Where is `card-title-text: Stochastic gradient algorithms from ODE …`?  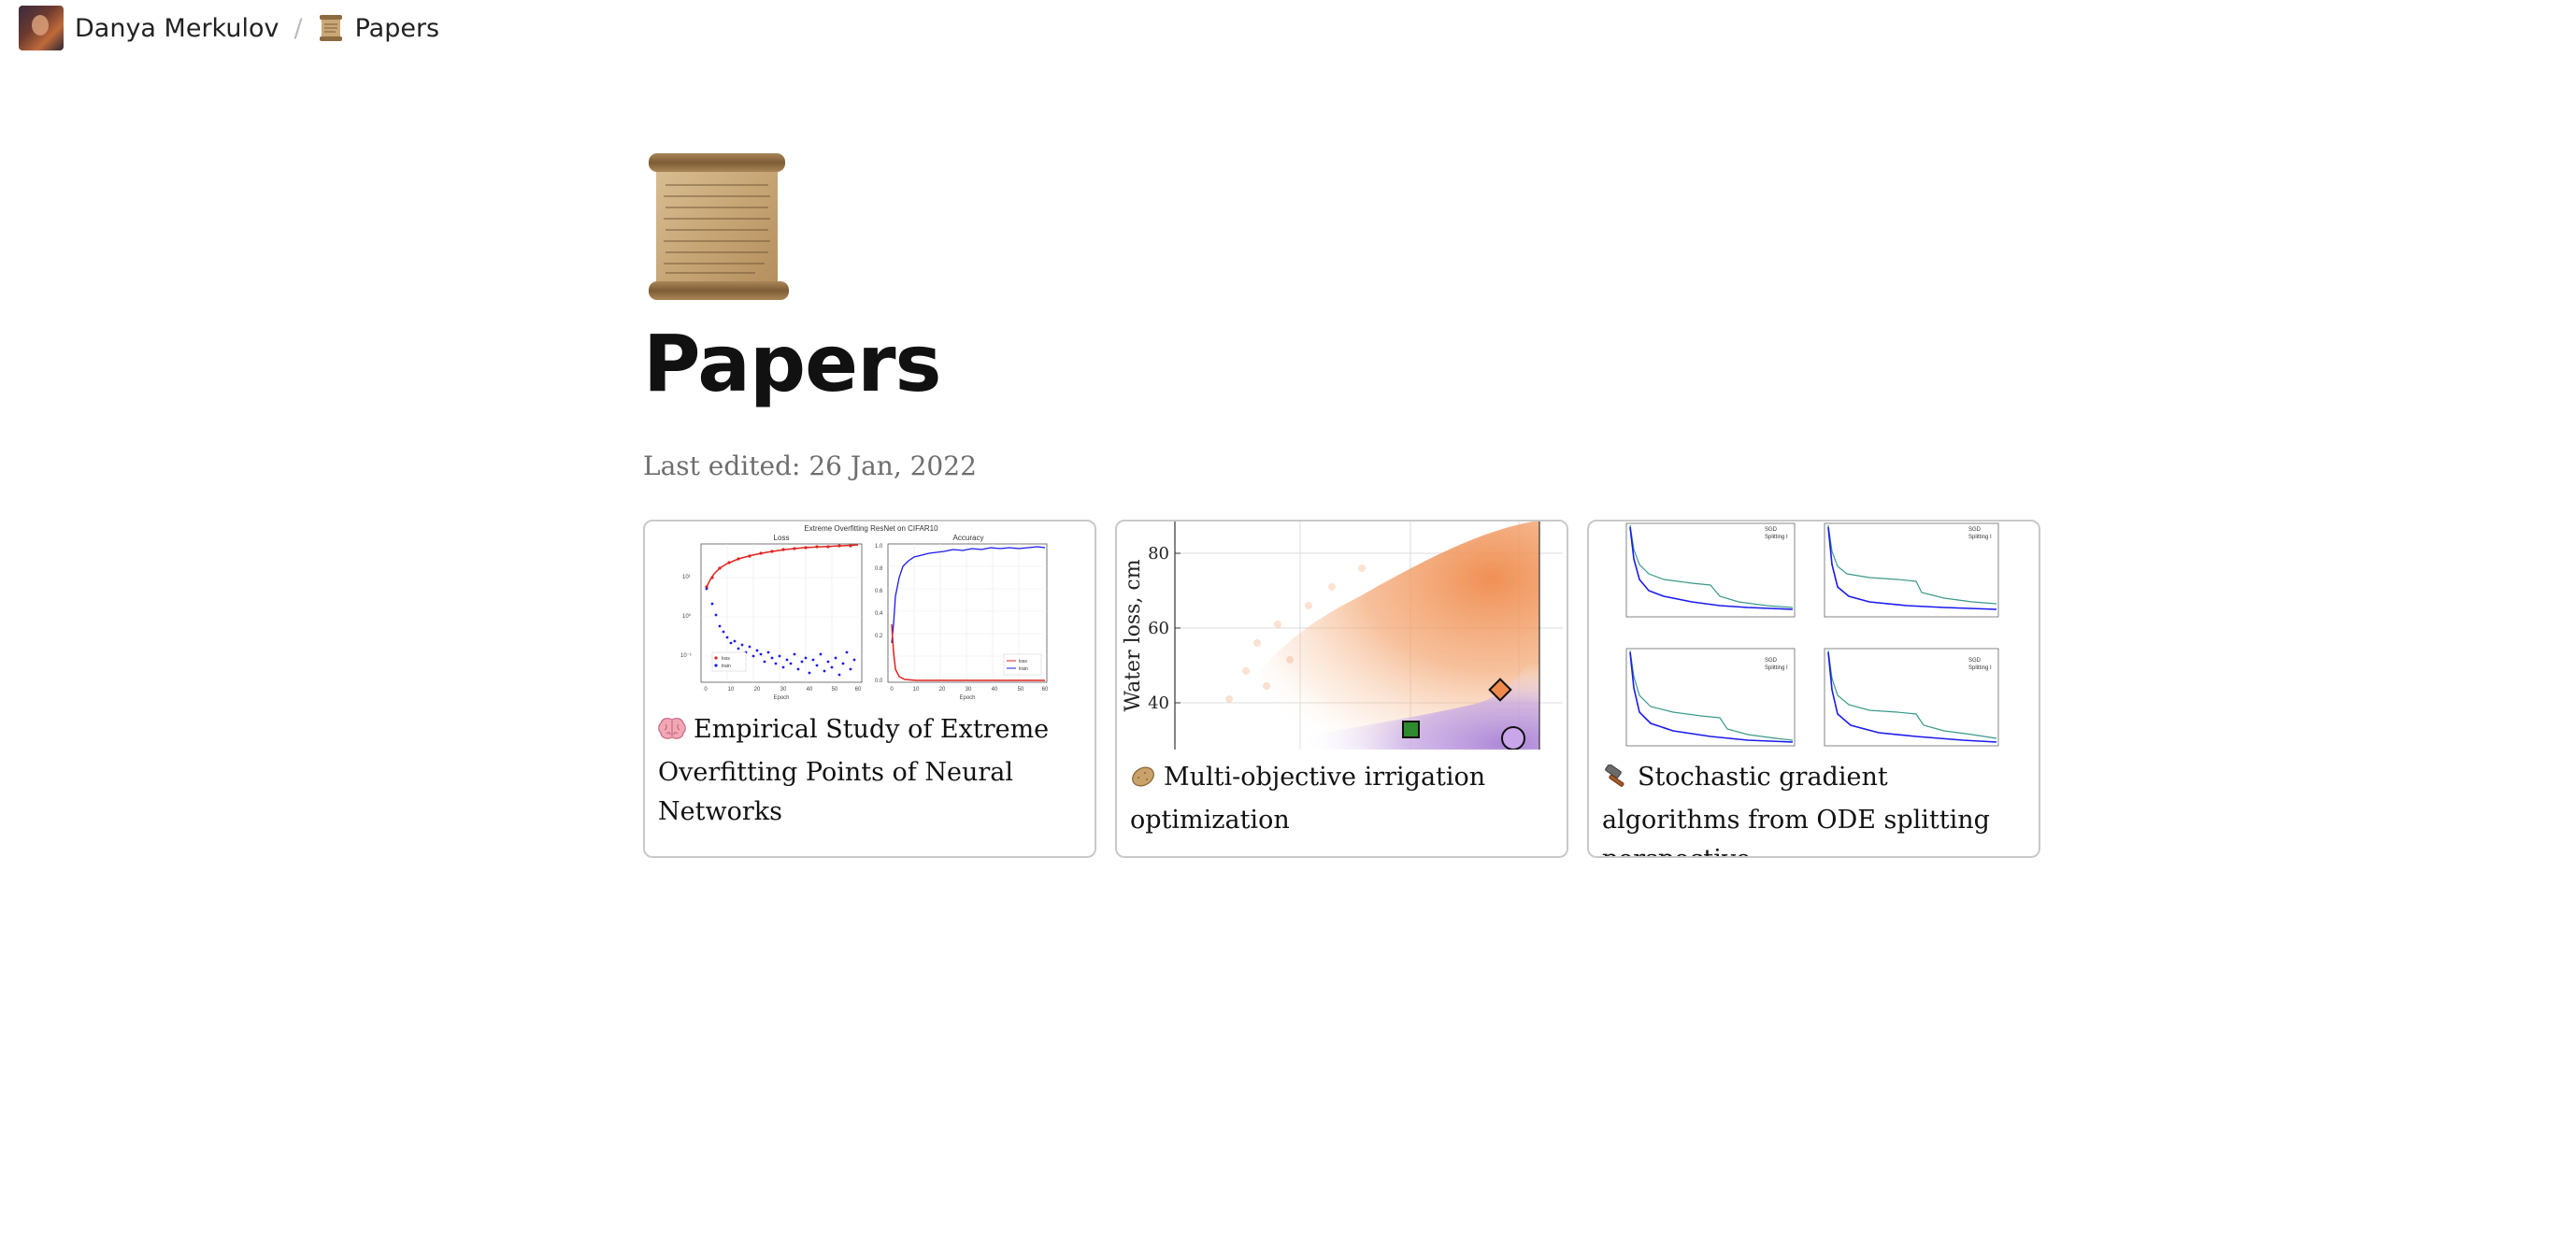 card-title-text: Stochastic gradient algorithms from ODE … is located at coordinates (1796, 810).